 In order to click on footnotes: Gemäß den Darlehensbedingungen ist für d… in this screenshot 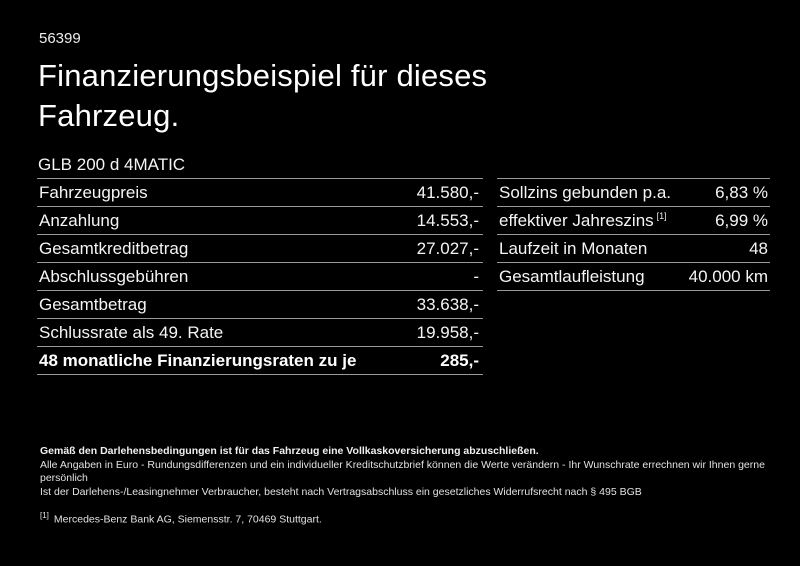, I will do `click(405, 486)`.